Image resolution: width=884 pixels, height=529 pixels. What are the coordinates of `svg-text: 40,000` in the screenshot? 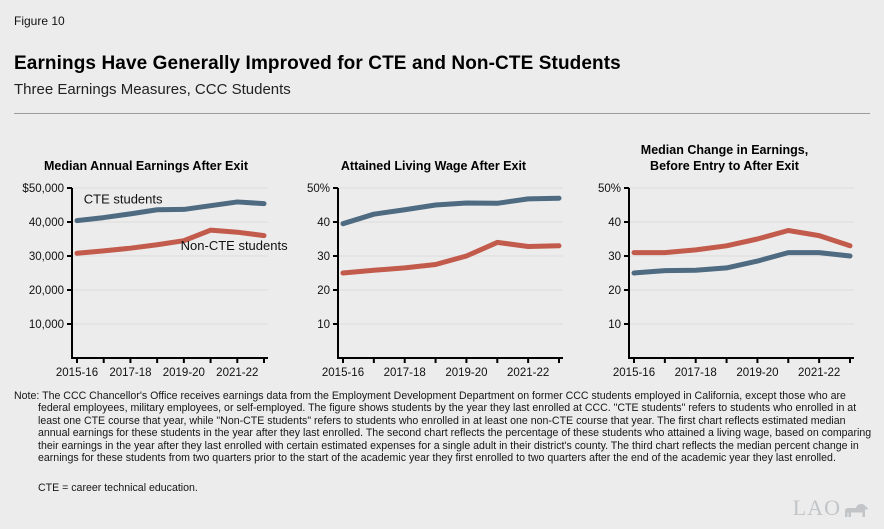 It's located at (46, 223).